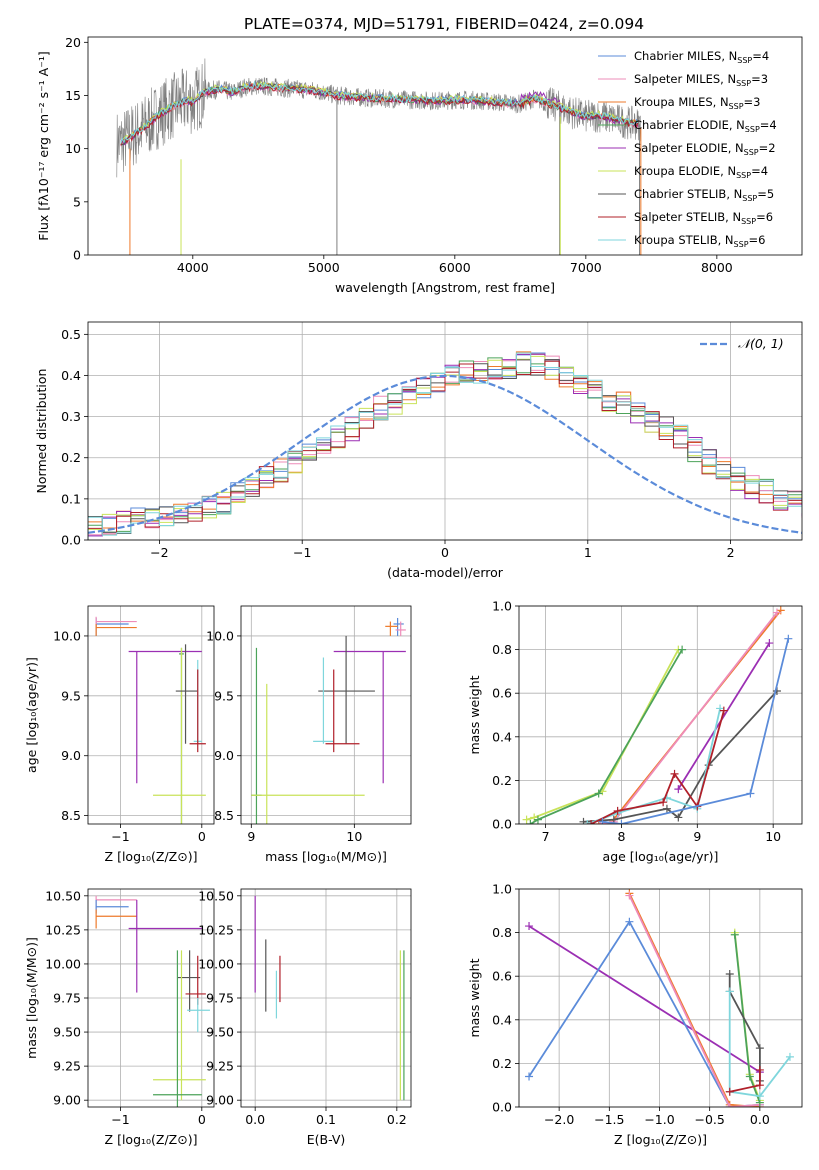  What do you see at coordinates (31, 715) in the screenshot?
I see `y-axis-label: age [log₁₀(age/yr)]` at bounding box center [31, 715].